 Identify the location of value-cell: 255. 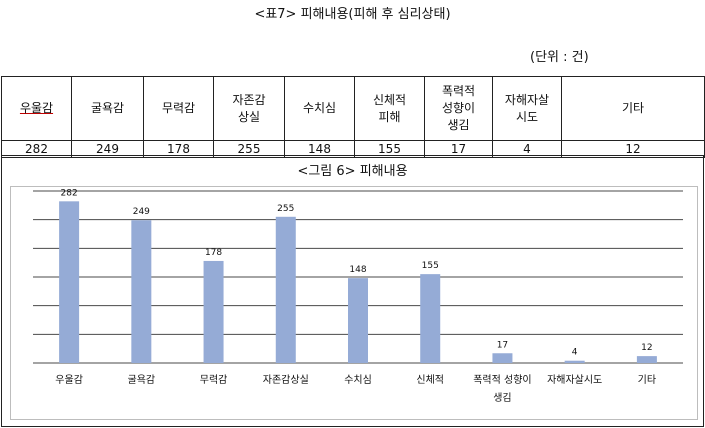
(249, 149).